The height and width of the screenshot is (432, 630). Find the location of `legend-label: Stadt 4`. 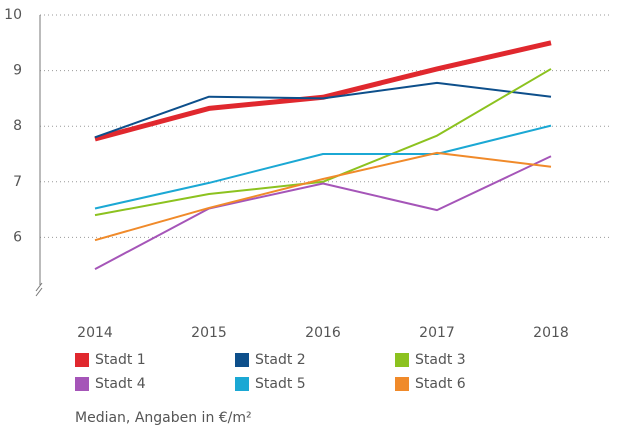

legend-label: Stadt 4 is located at coordinates (120, 384).